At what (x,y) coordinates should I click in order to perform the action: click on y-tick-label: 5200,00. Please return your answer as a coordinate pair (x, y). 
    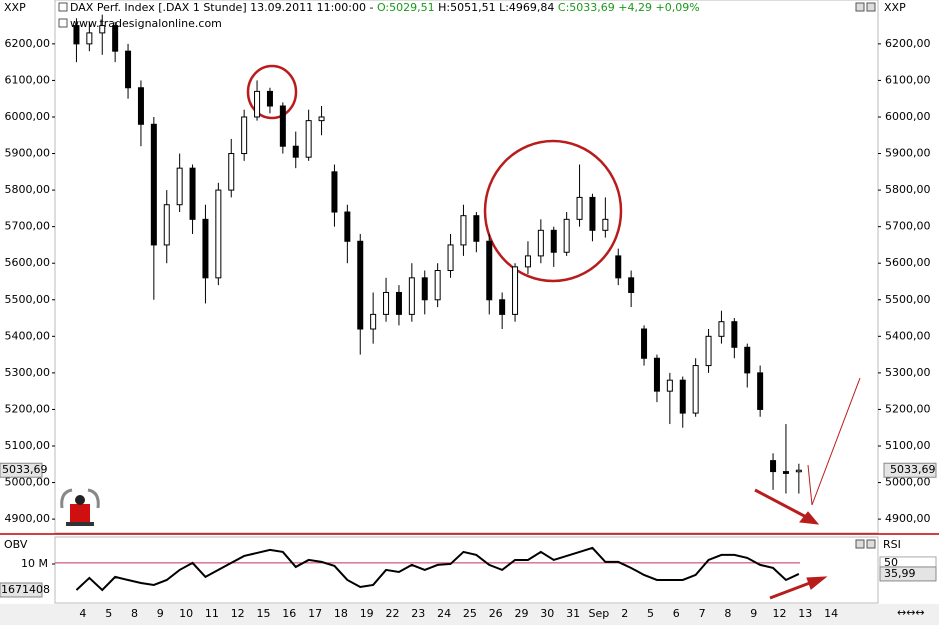
    Looking at the image, I should click on (908, 408).